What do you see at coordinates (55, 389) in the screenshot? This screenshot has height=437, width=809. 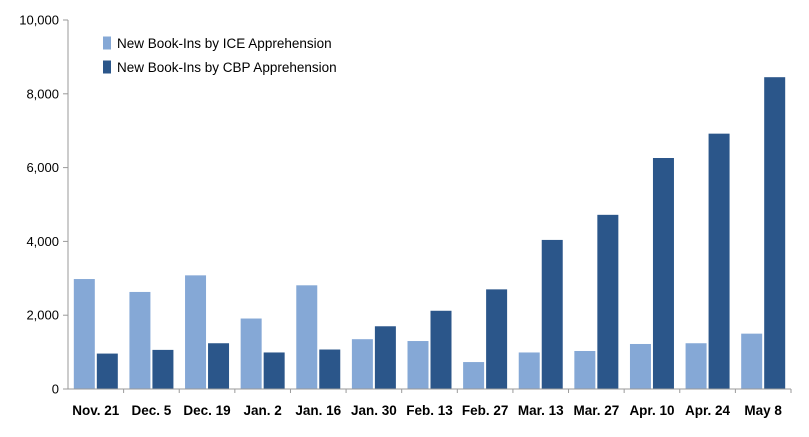 I see `y-tick-label: 0` at bounding box center [55, 389].